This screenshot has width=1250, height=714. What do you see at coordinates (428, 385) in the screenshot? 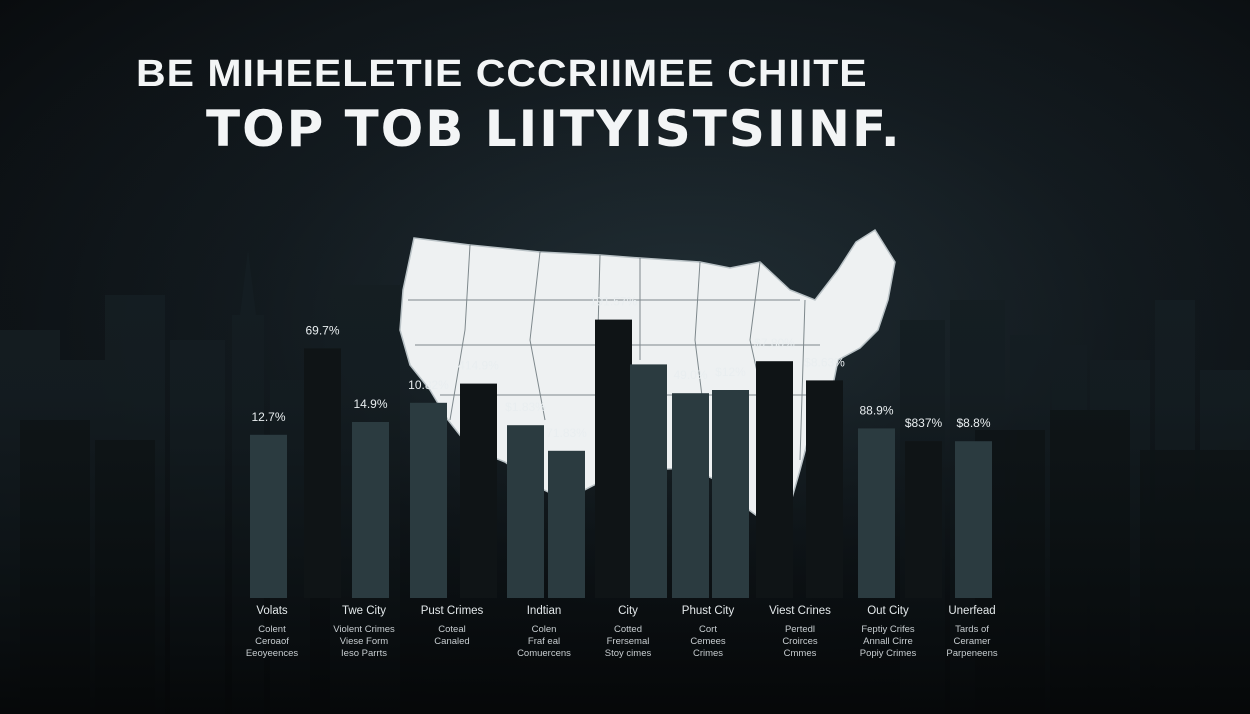
I see `bar-value-label-4: 10.82%` at bounding box center [428, 385].